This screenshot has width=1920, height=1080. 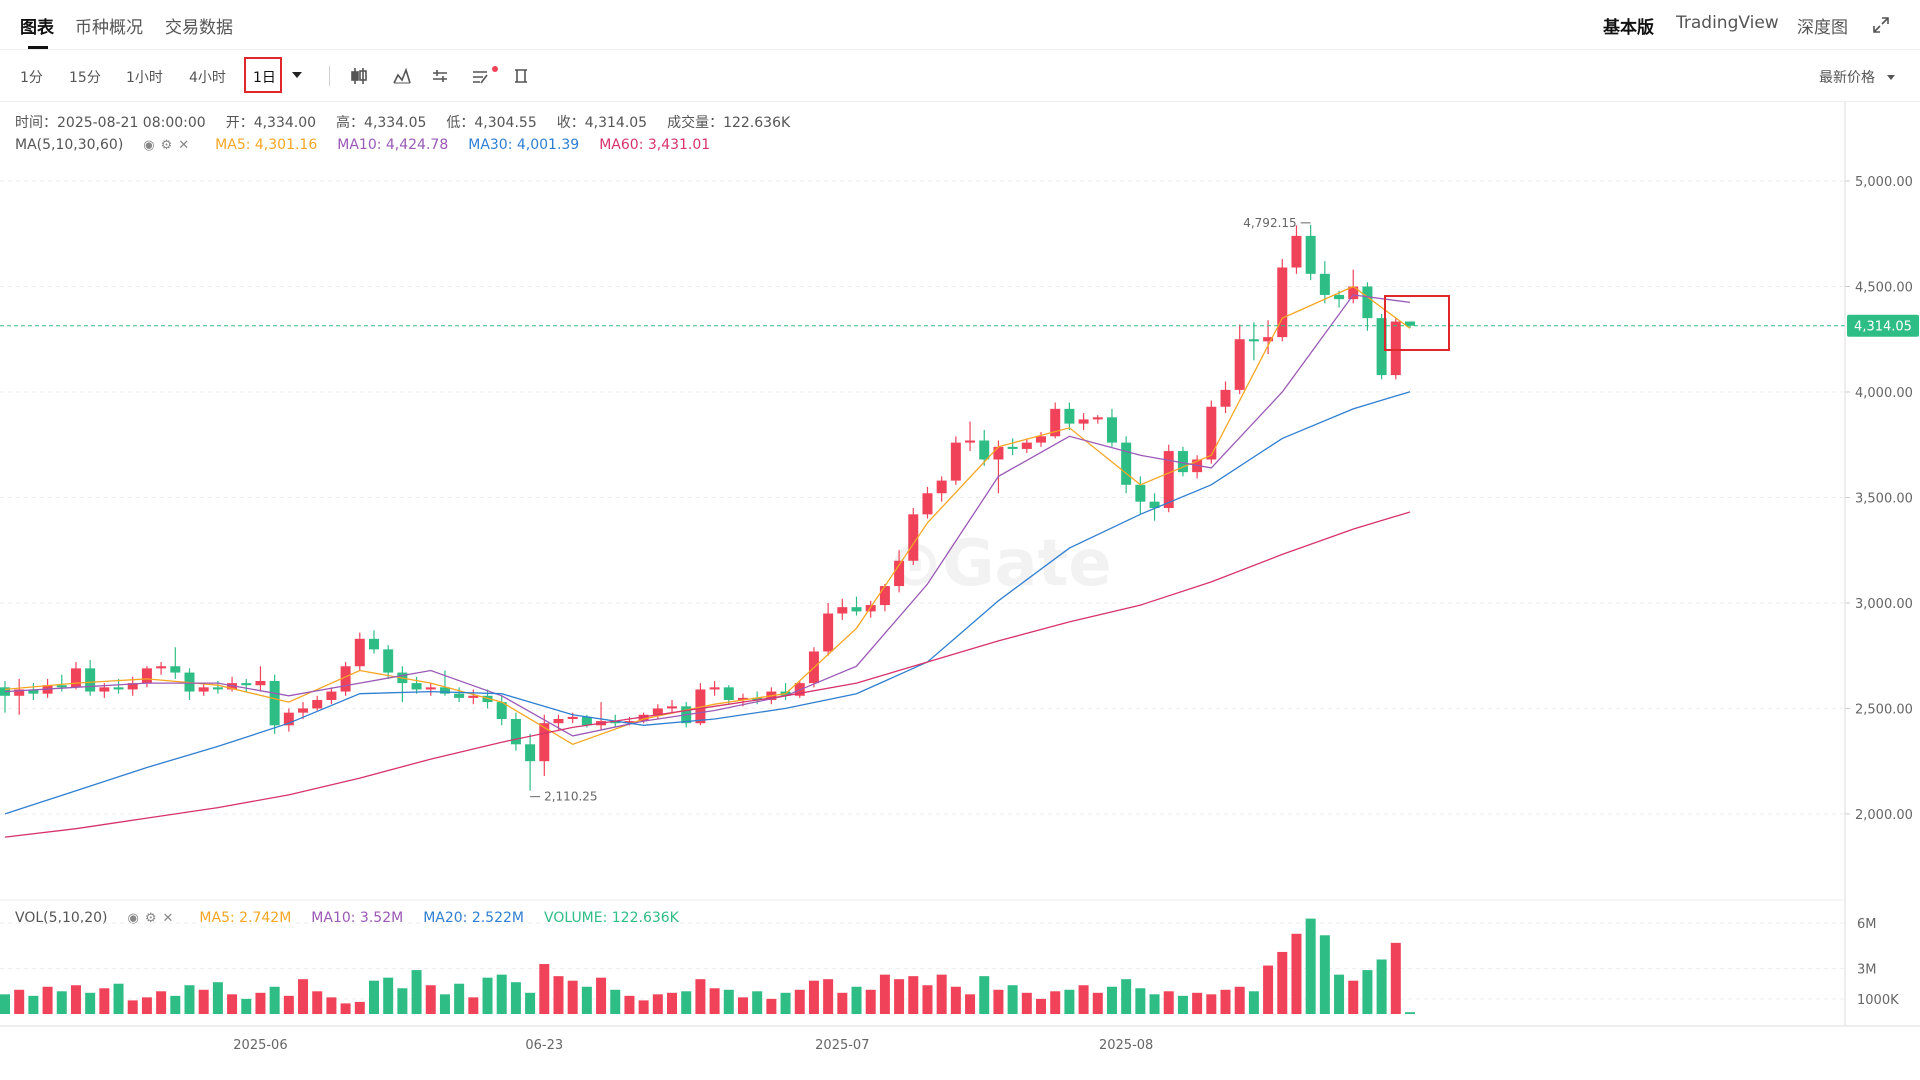 I want to click on v-tick-label: 6M, so click(x=1867, y=924).